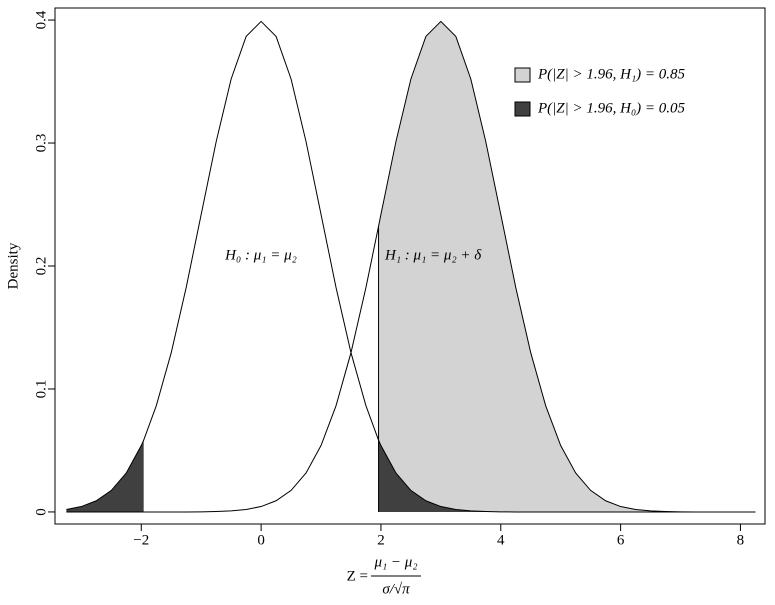 This screenshot has width=775, height=605. I want to click on legend-label: P(|Z| > 1.96, H₁) = 0.85, so click(611, 74).